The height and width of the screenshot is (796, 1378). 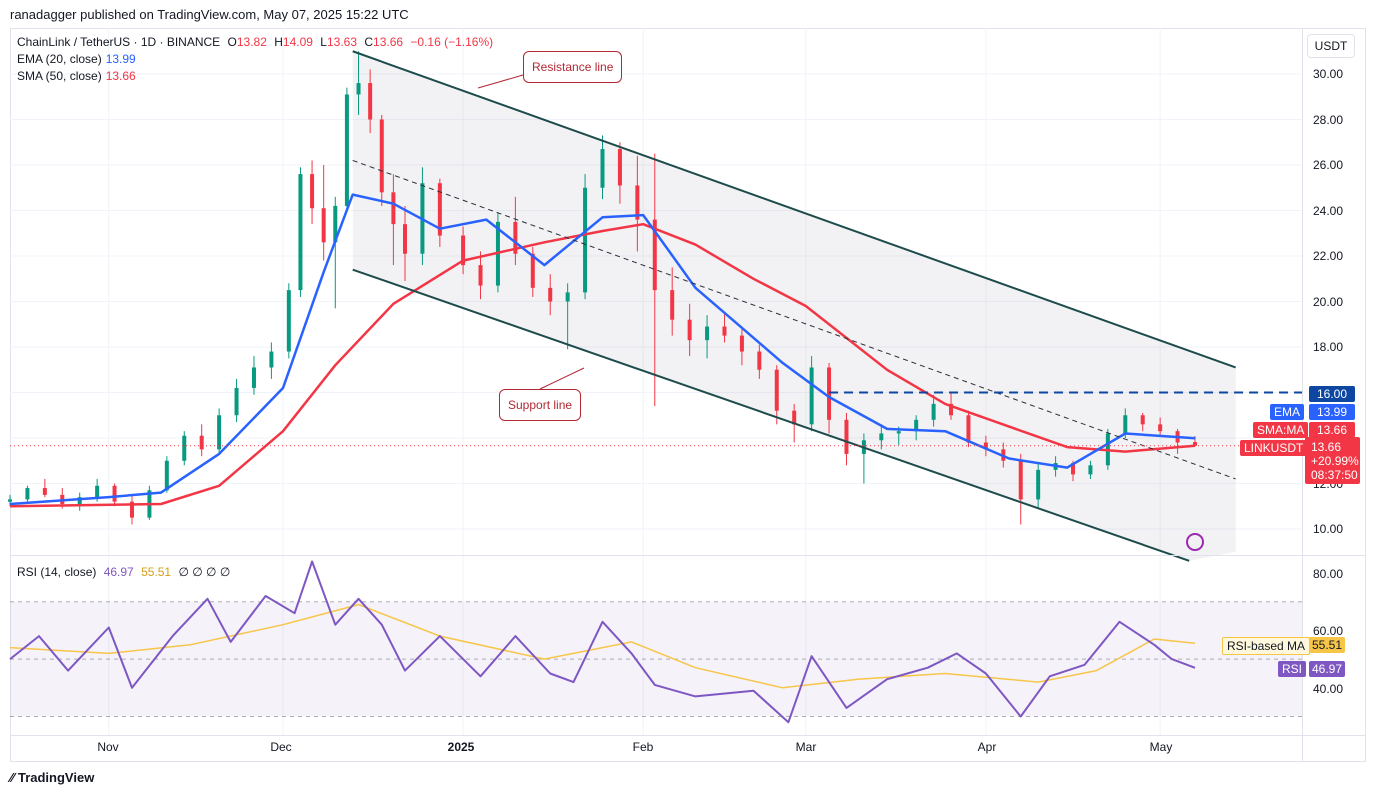 What do you see at coordinates (540, 405) in the screenshot?
I see `support-line-callout: Support line` at bounding box center [540, 405].